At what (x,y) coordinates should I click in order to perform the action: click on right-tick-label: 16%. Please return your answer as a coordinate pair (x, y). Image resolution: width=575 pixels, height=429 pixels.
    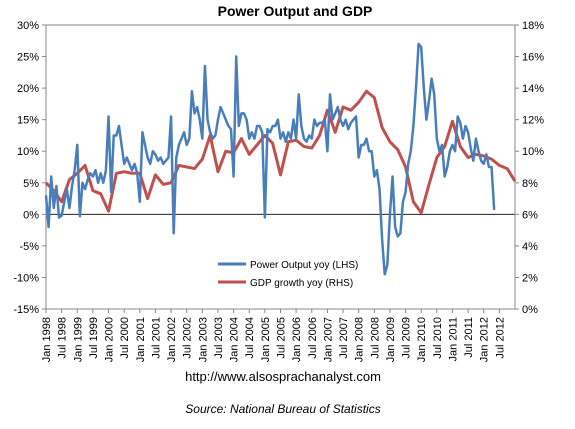
    Looking at the image, I should click on (533, 58).